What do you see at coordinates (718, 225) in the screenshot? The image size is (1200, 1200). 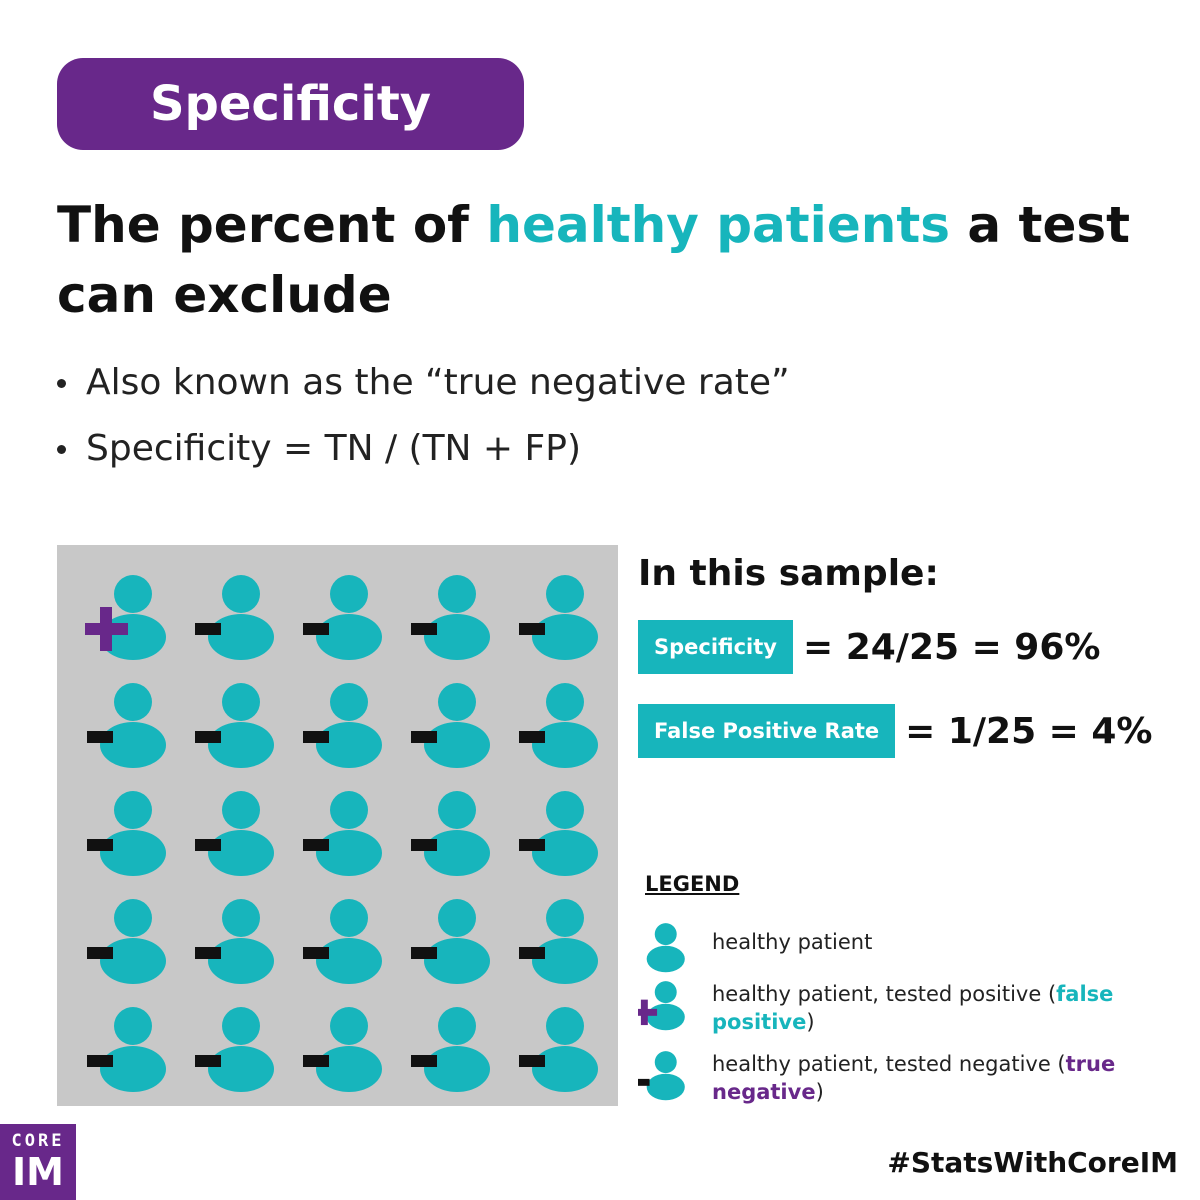 I see `headline-accent: healthy patients` at bounding box center [718, 225].